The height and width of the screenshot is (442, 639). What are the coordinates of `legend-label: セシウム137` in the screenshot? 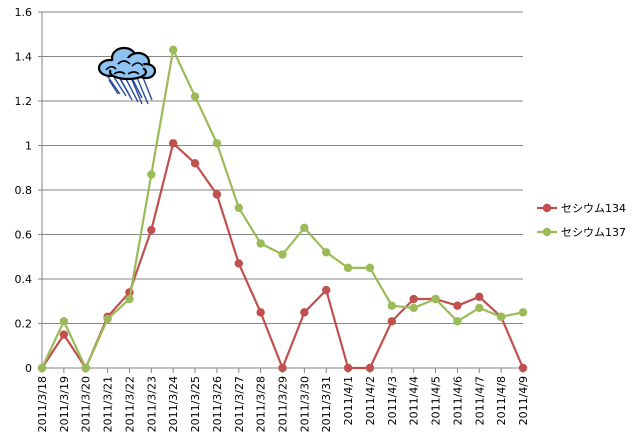 It's located at (593, 232).